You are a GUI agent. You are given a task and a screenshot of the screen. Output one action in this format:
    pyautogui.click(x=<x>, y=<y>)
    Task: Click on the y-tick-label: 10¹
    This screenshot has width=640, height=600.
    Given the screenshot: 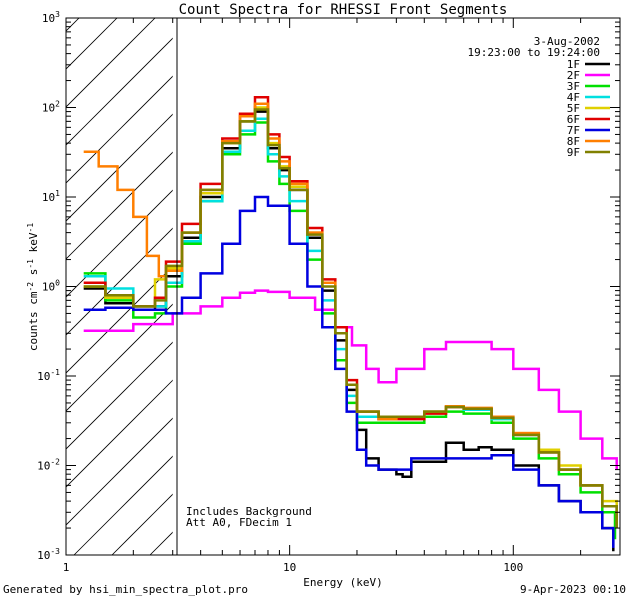 What is the action you would take?
    pyautogui.click(x=51, y=196)
    